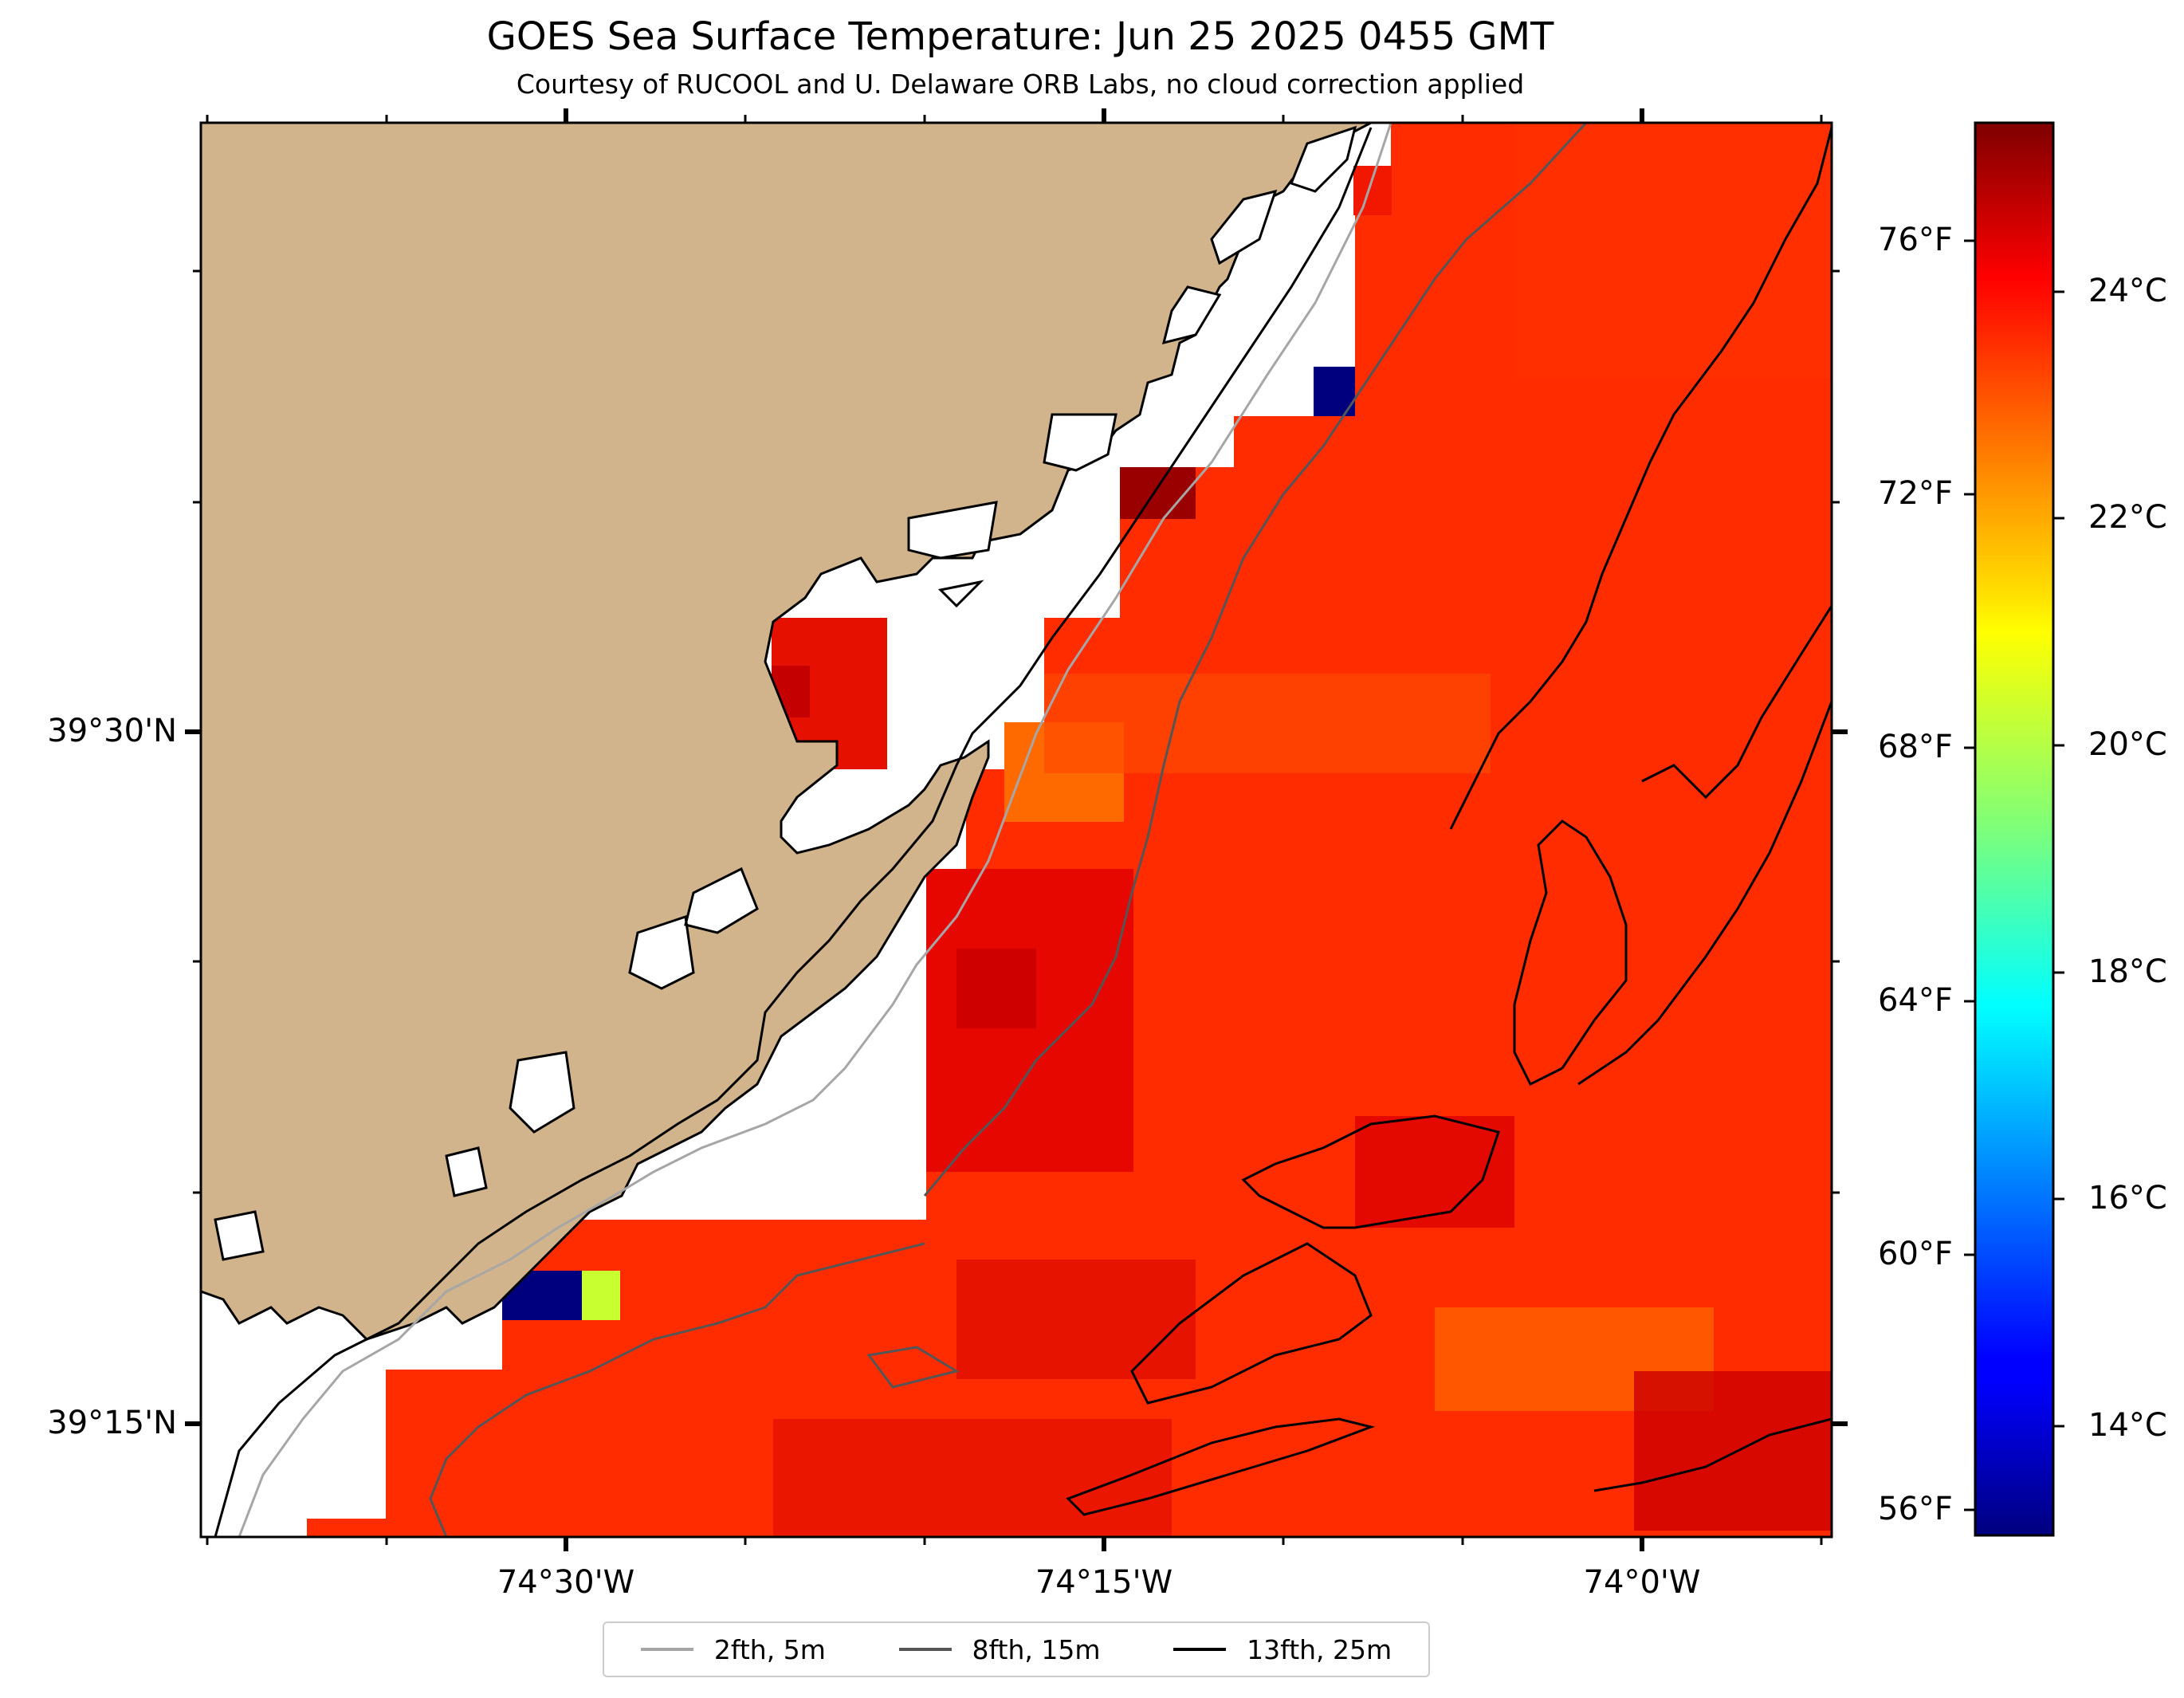  What do you see at coordinates (1319, 1649) in the screenshot?
I see `legend-label: 13fth, 25m` at bounding box center [1319, 1649].